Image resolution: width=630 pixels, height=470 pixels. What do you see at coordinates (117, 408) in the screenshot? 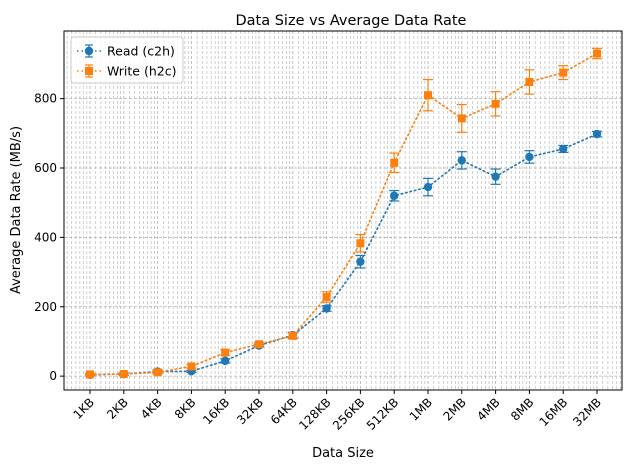
I see `x-tick-label: 2KB` at bounding box center [117, 408].